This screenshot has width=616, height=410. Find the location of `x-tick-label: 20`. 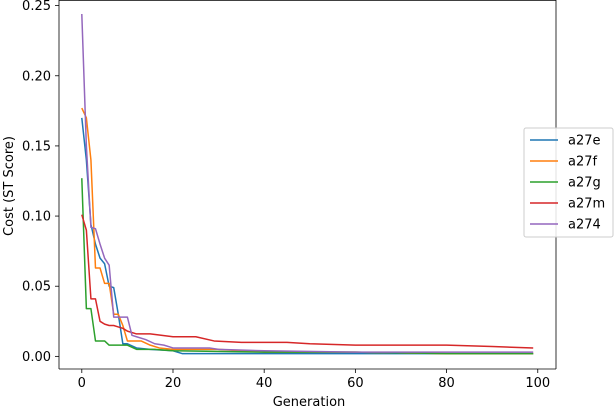

x-tick-label: 20 is located at coordinates (173, 383).